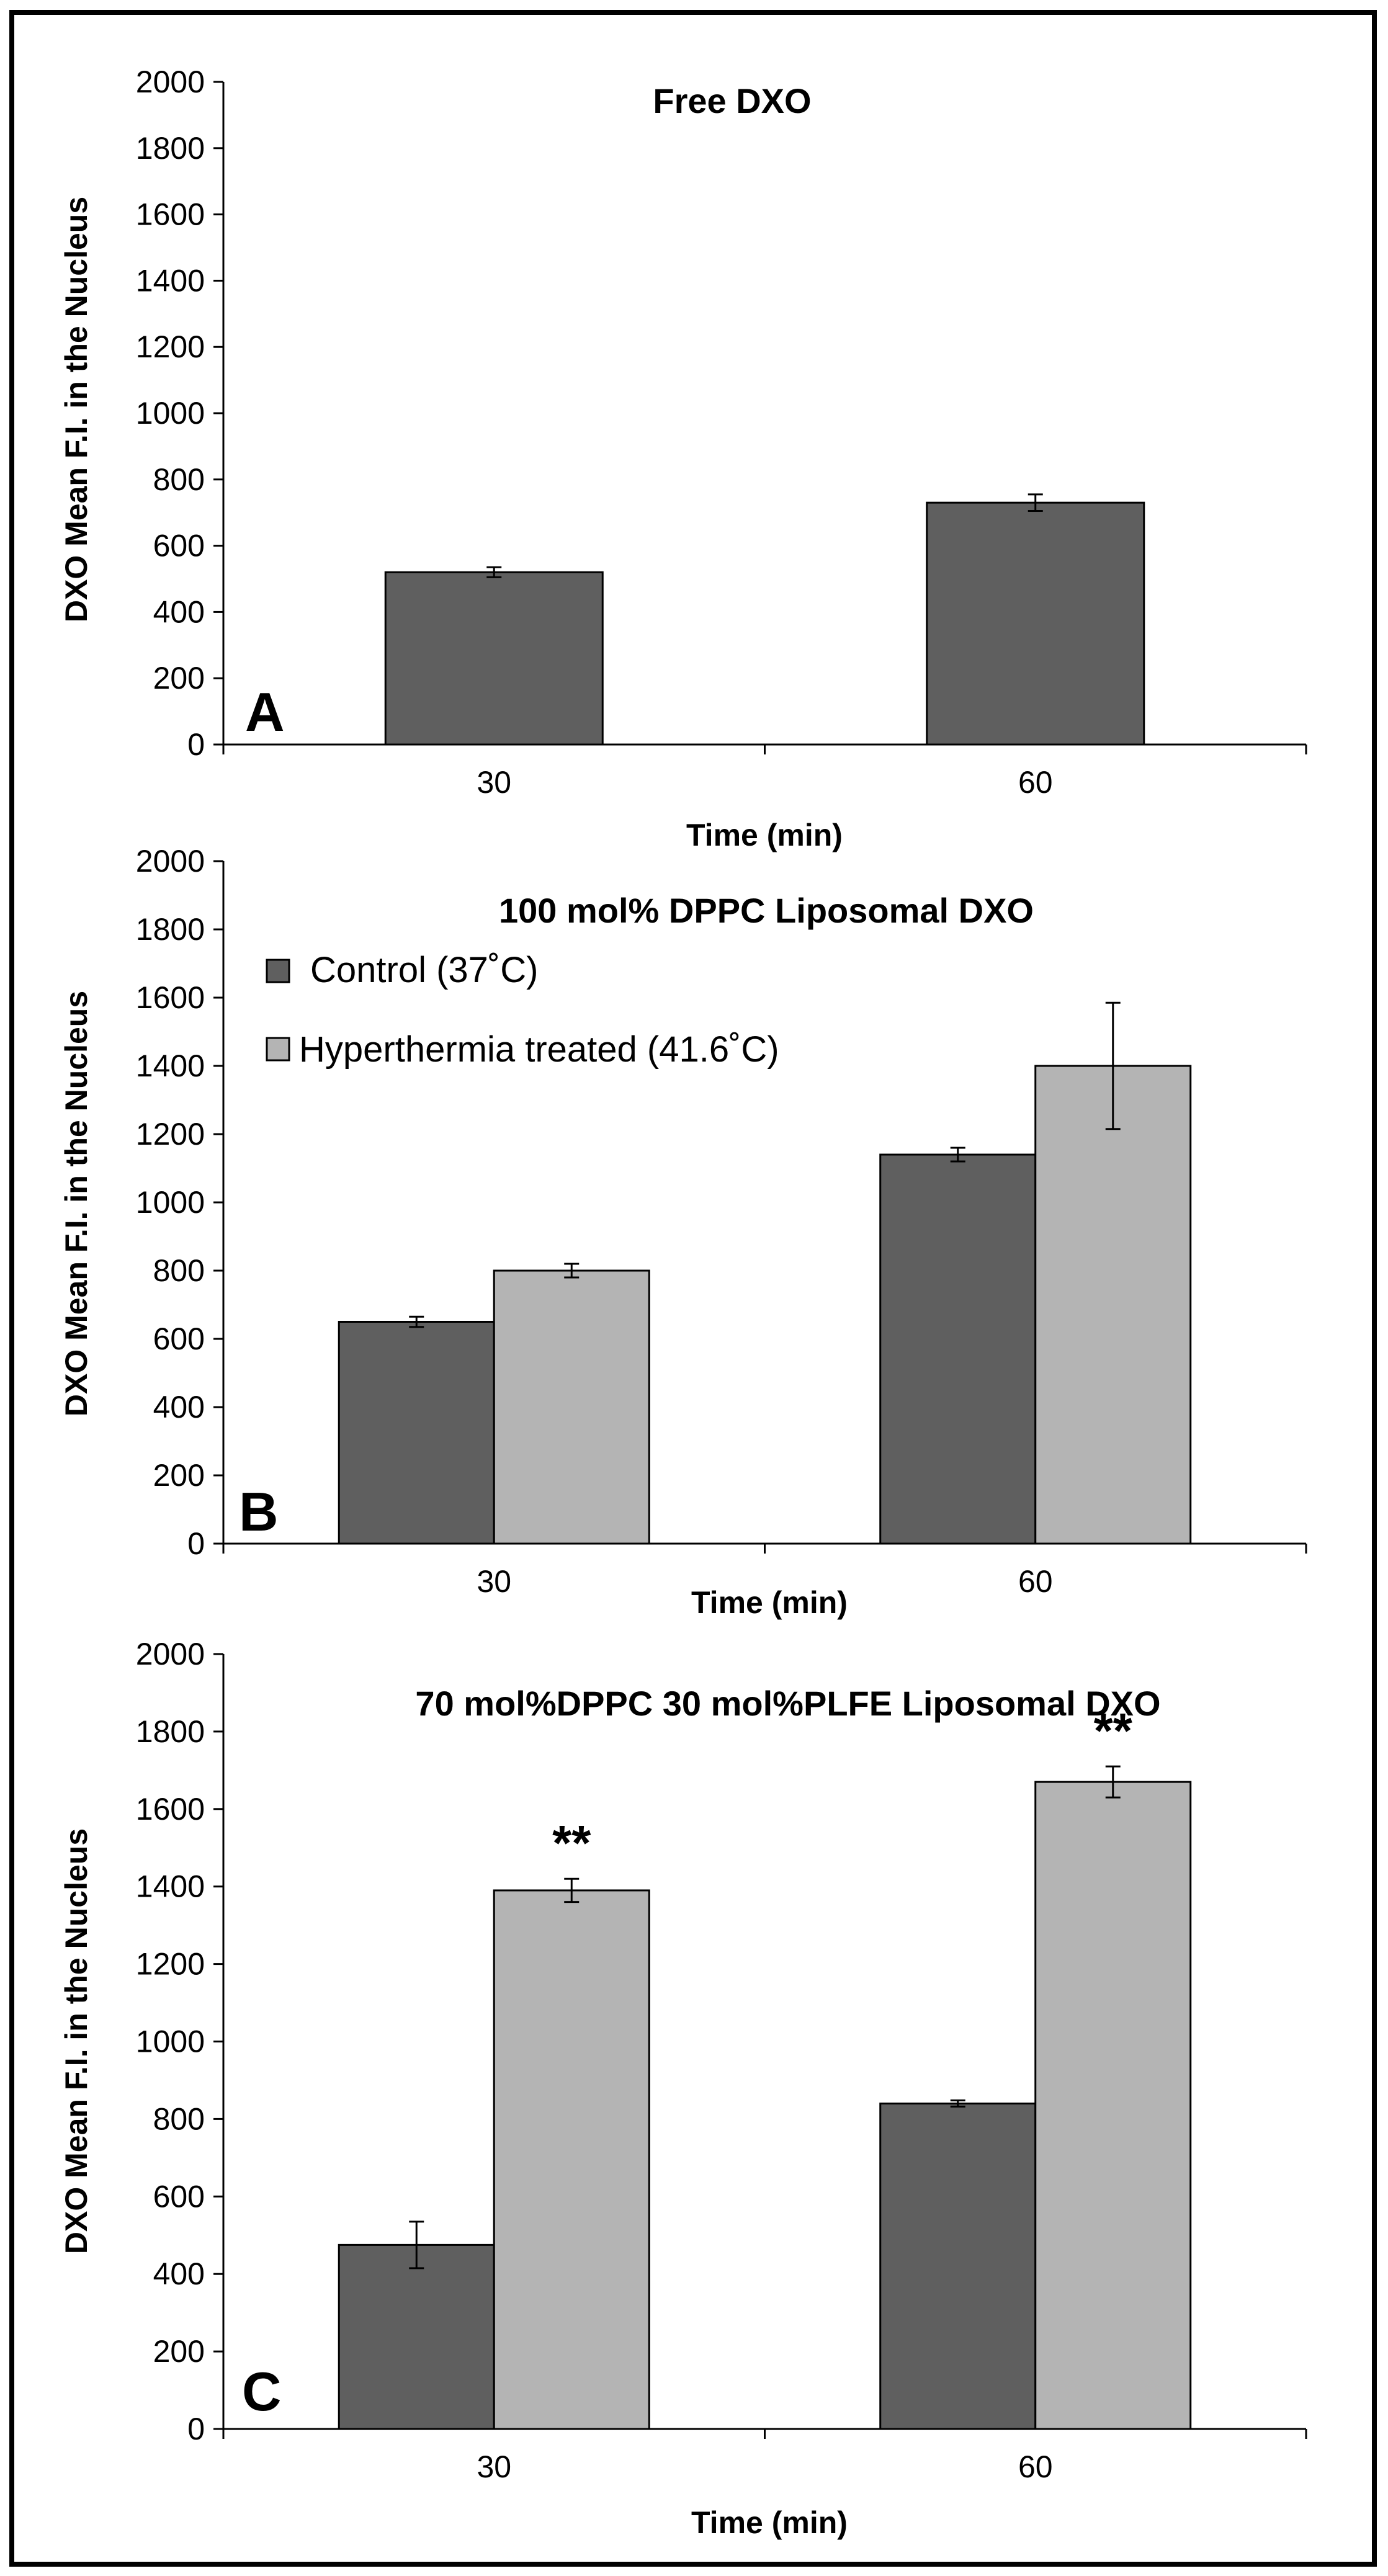 Image resolution: width=1388 pixels, height=2576 pixels. What do you see at coordinates (424, 970) in the screenshot?
I see `legend-label-control: Control (37˚C)` at bounding box center [424, 970].